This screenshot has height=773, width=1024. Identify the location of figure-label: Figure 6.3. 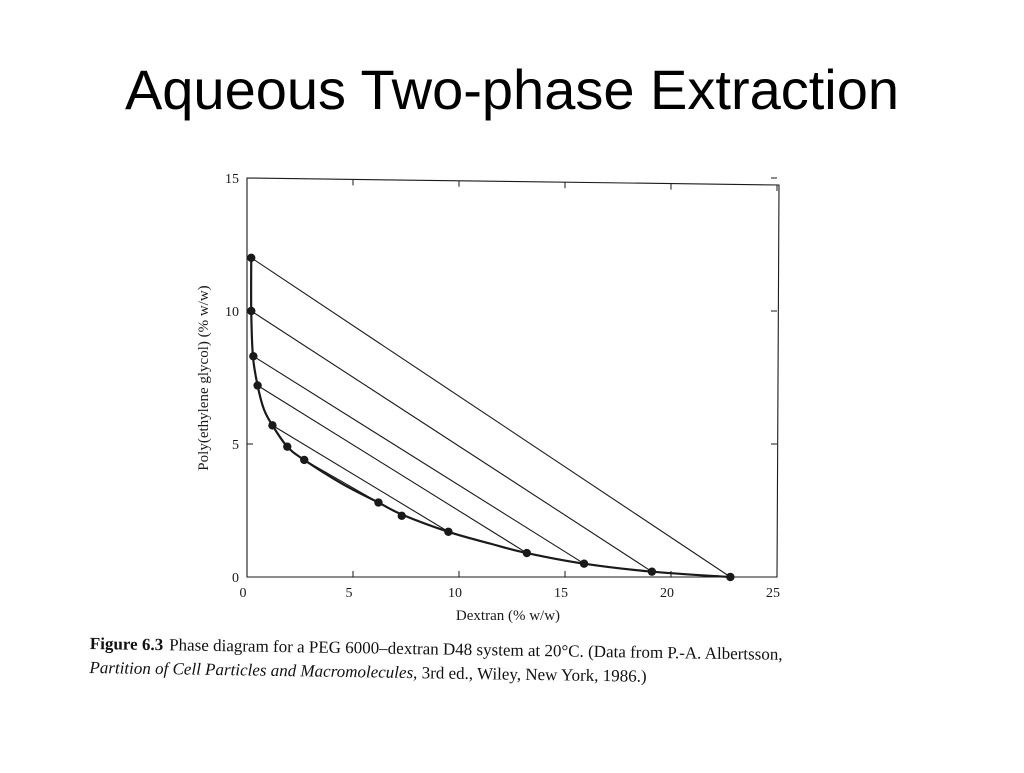
(126, 644).